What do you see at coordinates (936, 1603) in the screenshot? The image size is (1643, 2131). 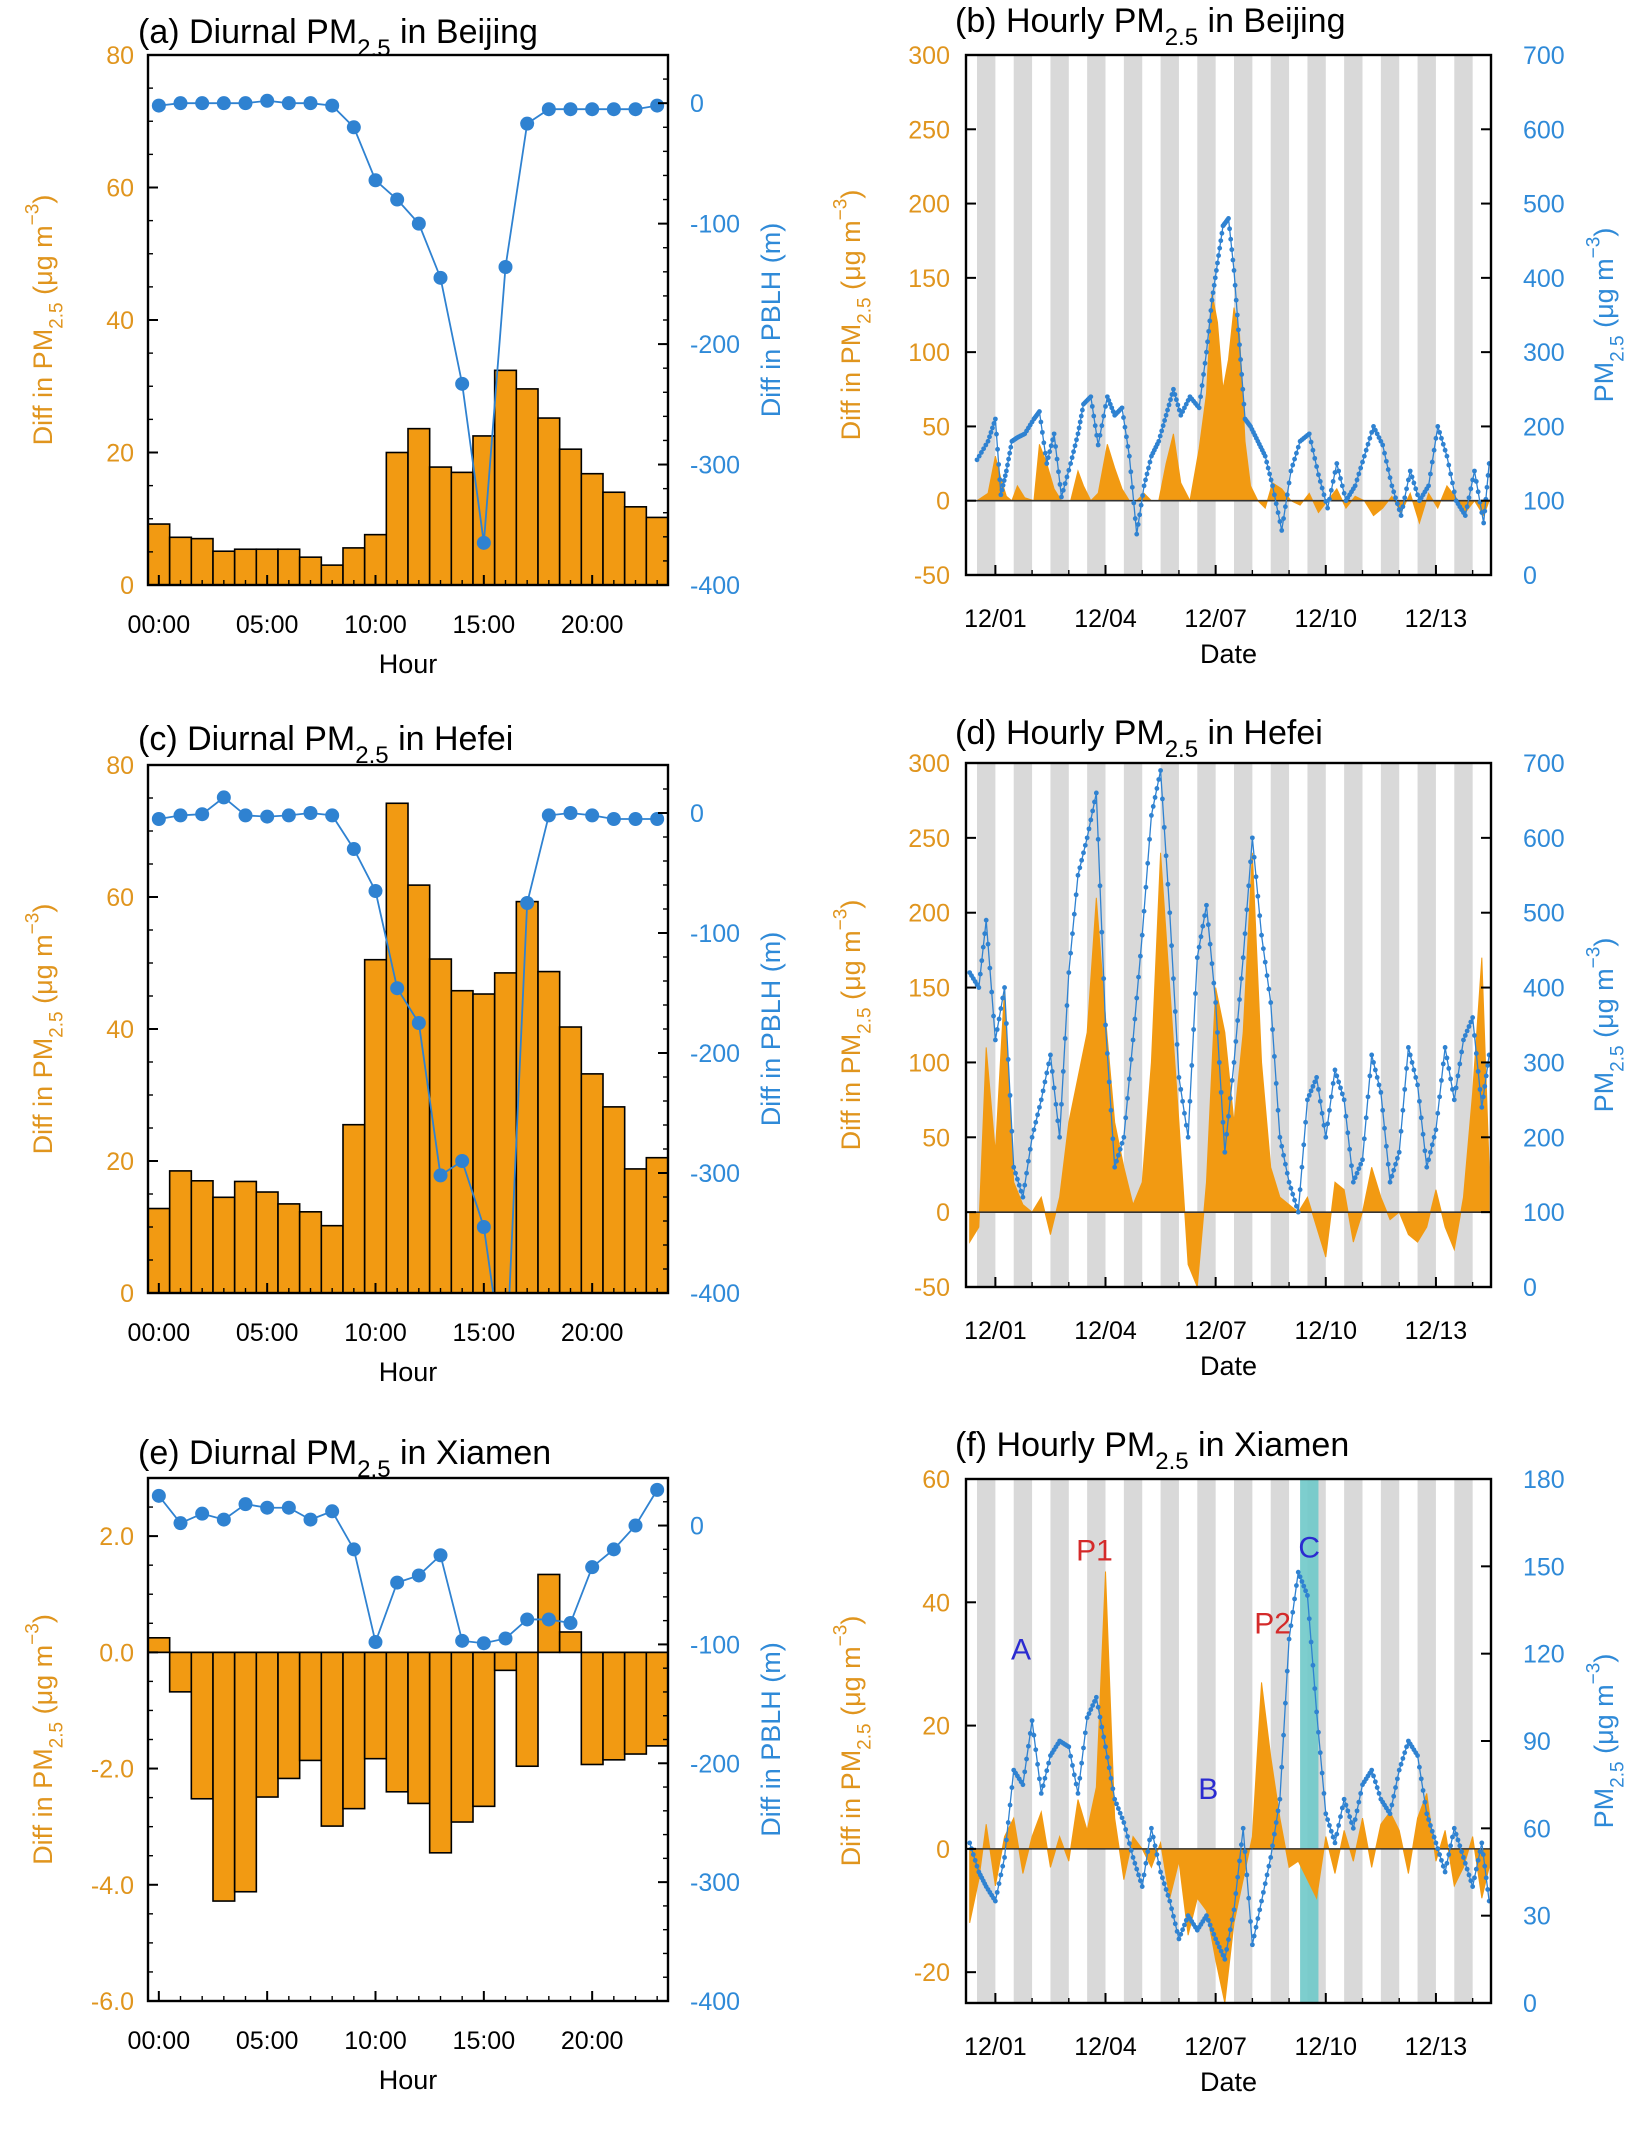 I see `ytick-label-left: 40` at bounding box center [936, 1603].